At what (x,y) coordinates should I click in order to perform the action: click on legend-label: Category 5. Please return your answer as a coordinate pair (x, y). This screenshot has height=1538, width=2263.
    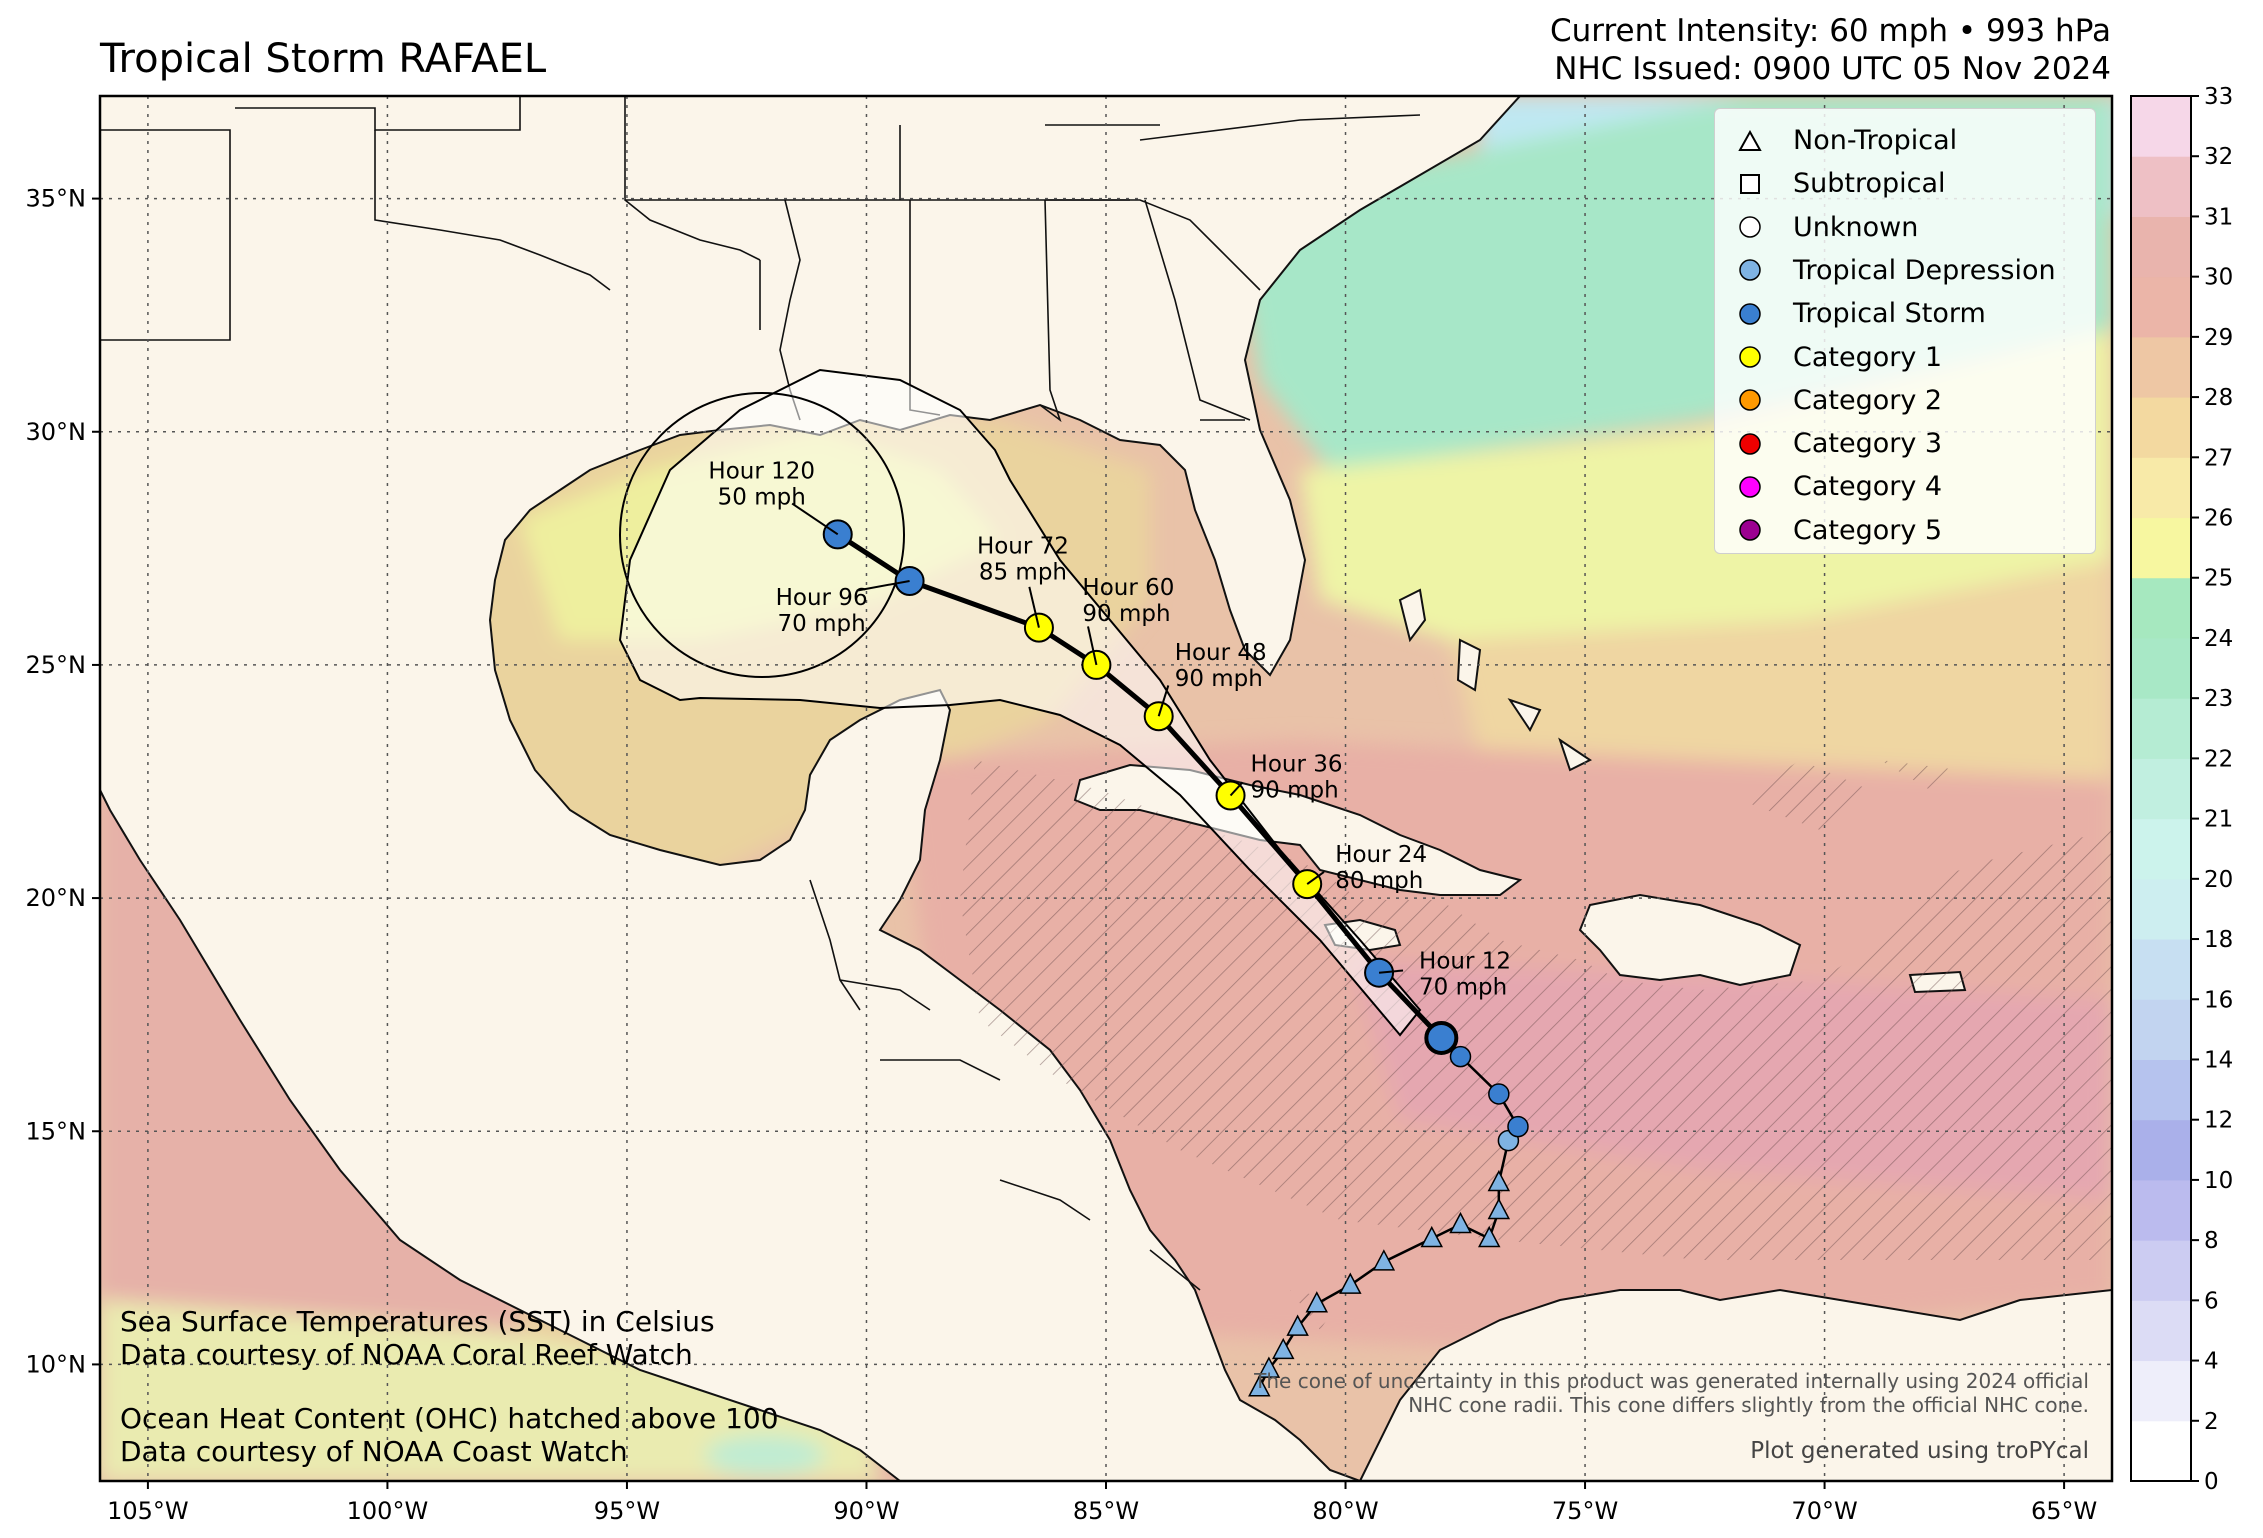
    Looking at the image, I should click on (1868, 530).